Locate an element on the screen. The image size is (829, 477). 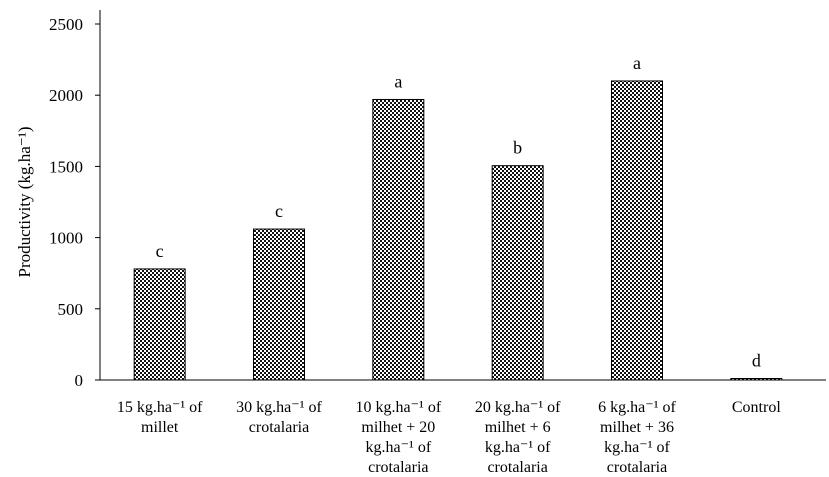
x-tick-label: milhet + 6 is located at coordinates (518, 427).